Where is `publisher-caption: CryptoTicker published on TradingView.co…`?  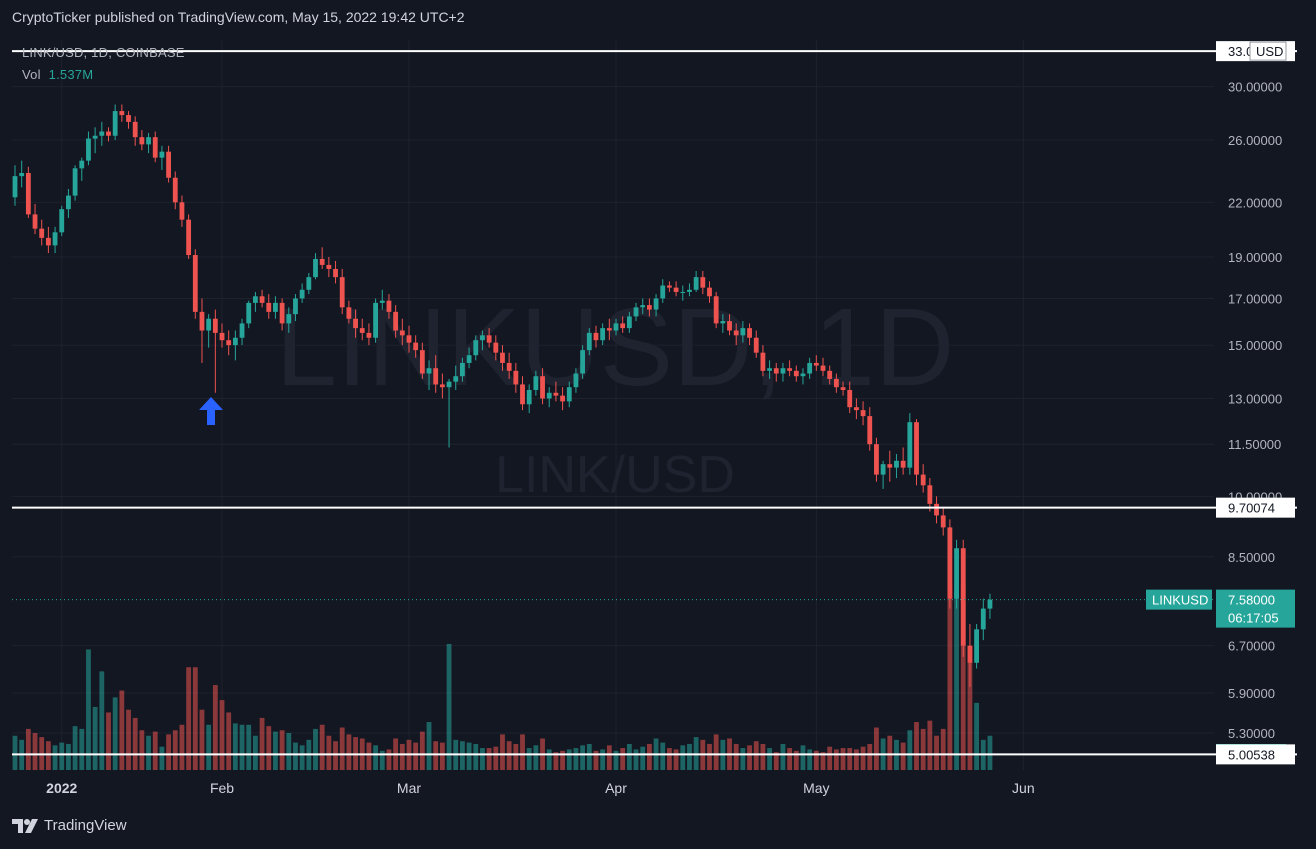
publisher-caption: CryptoTicker published on TradingView.co… is located at coordinates (238, 17).